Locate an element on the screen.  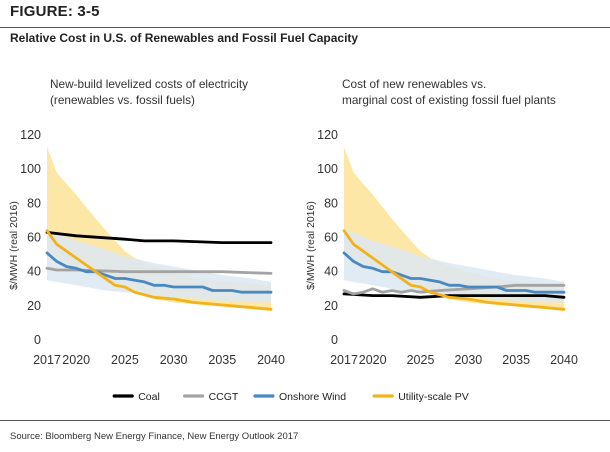
panel-1-series-ccgt is located at coordinates (159, 270).